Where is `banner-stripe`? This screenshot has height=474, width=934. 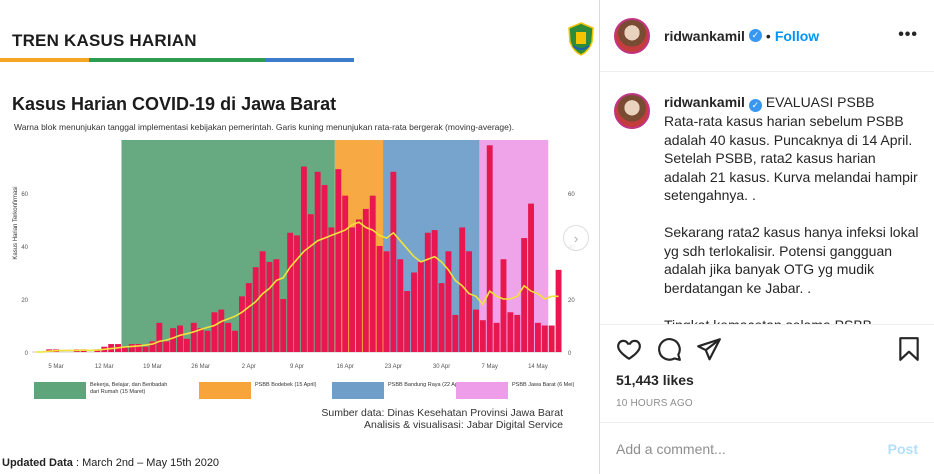
banner-stripe is located at coordinates (177, 60).